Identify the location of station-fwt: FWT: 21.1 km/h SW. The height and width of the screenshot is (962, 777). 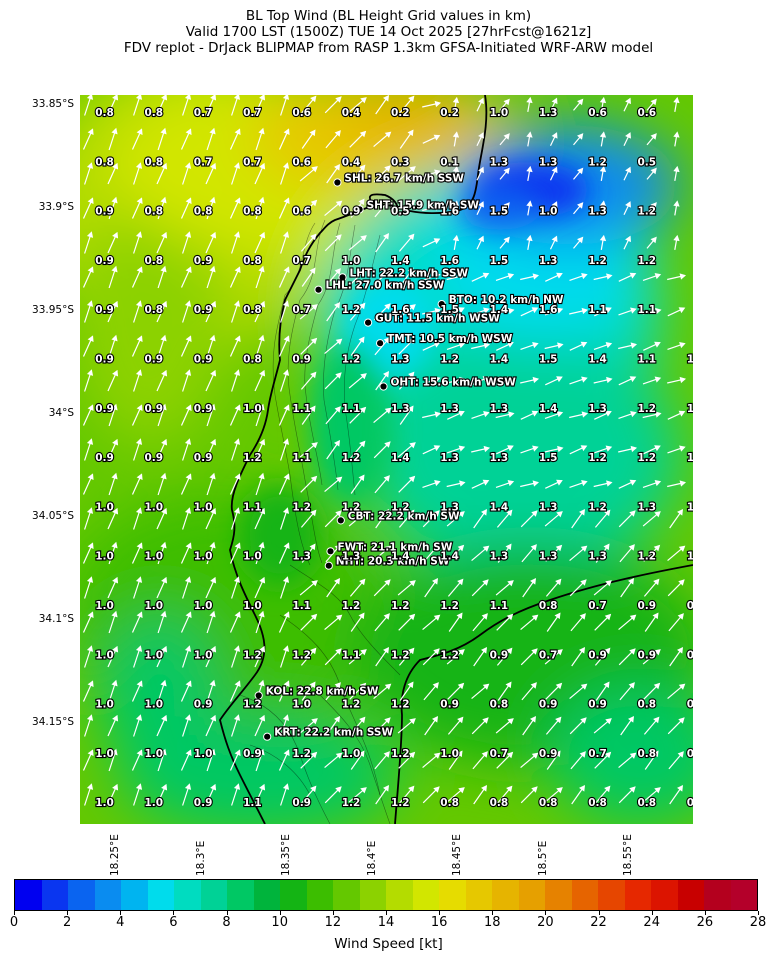
(390, 548).